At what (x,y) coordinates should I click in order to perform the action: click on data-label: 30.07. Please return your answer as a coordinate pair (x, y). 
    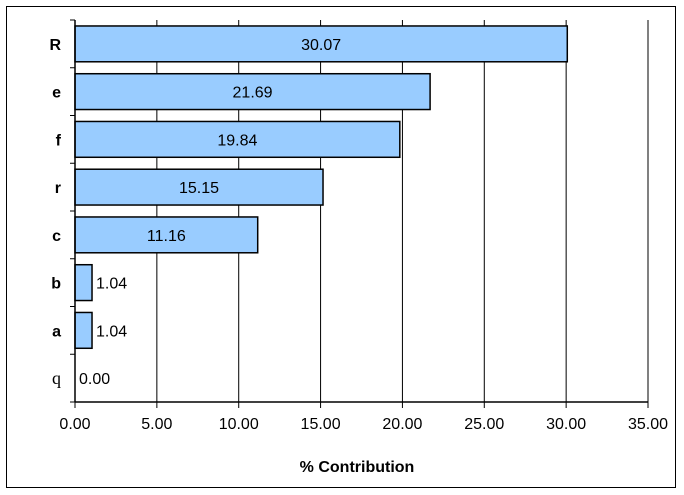
    Looking at the image, I should click on (321, 45).